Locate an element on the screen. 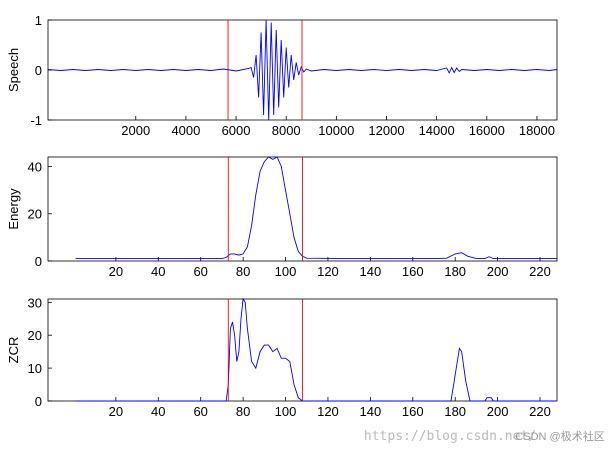 The height and width of the screenshot is (455, 612). y-tick-label: 30 is located at coordinates (35, 302).